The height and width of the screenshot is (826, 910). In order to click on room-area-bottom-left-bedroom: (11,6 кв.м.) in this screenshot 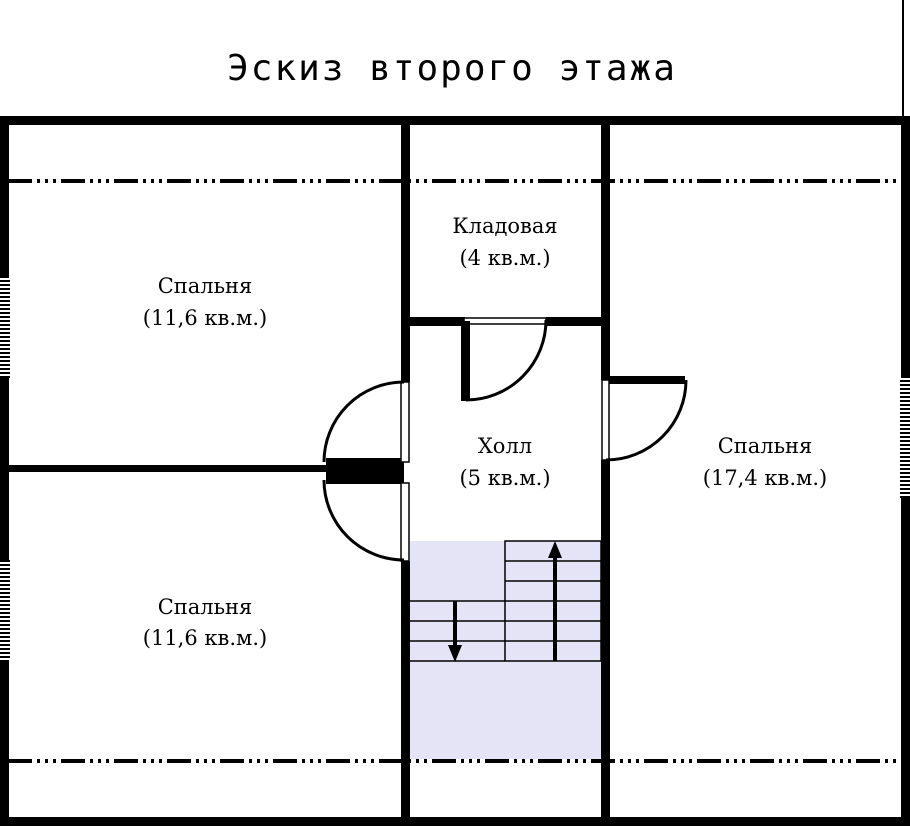, I will do `click(205, 638)`.